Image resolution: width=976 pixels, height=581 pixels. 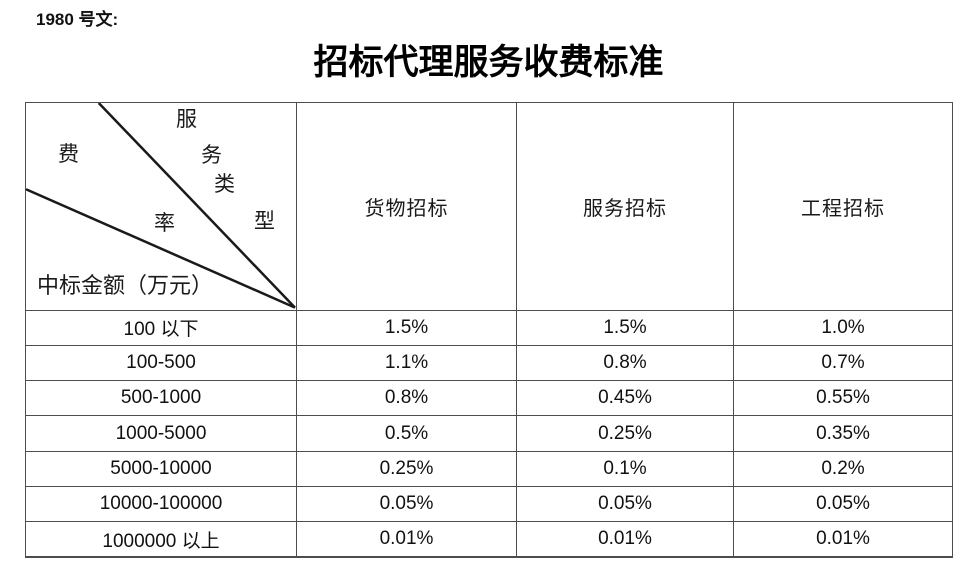 I want to click on doc-ref-label: 1980 号文:, so click(x=77, y=19).